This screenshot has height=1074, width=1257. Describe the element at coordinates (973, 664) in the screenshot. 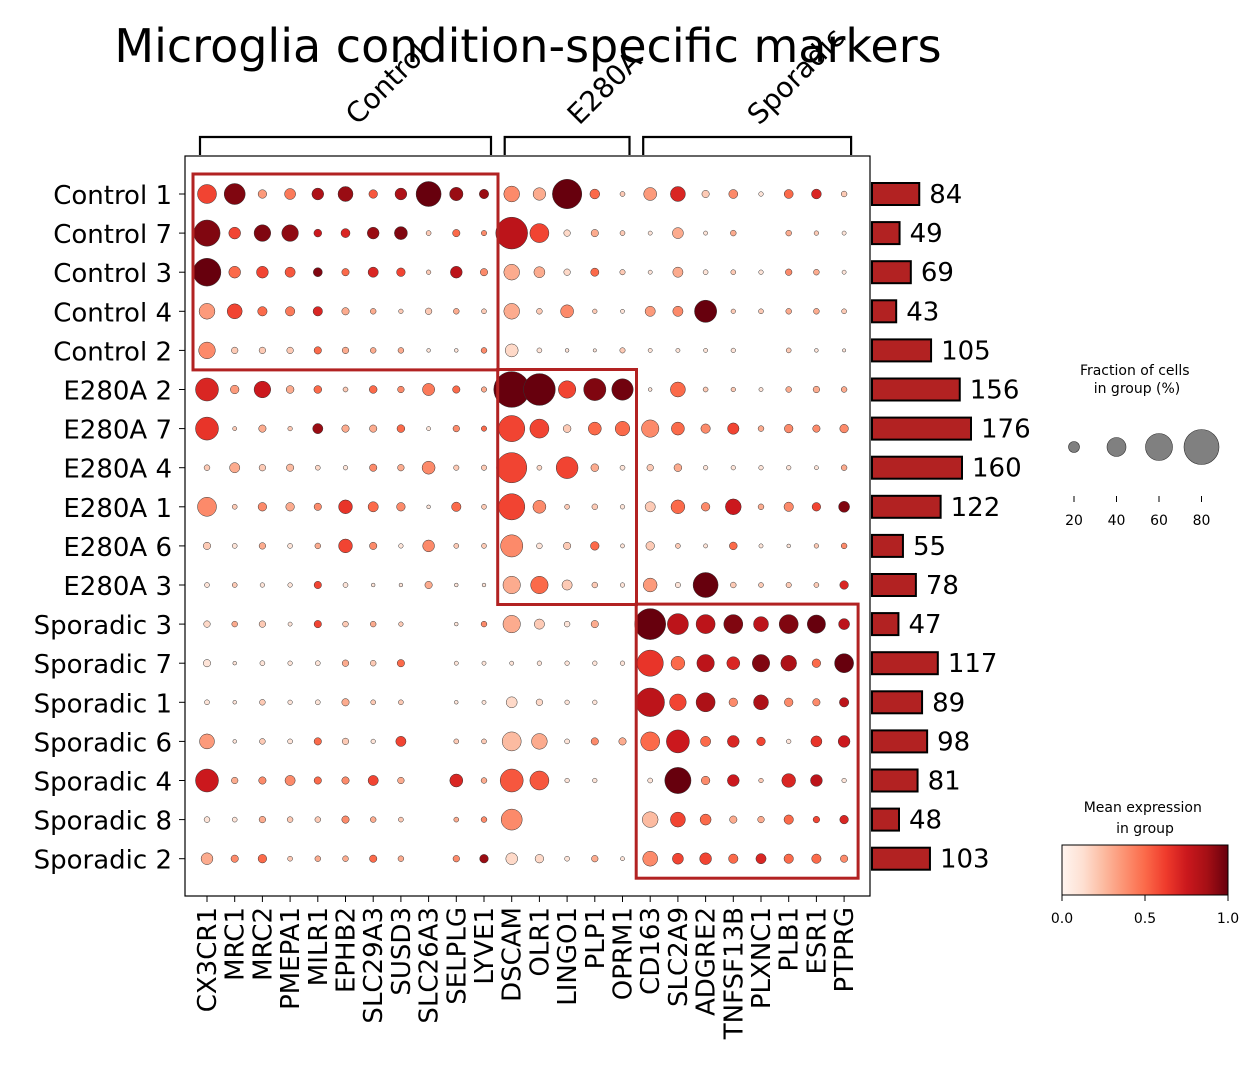

I see `count-label: 117` at that location.